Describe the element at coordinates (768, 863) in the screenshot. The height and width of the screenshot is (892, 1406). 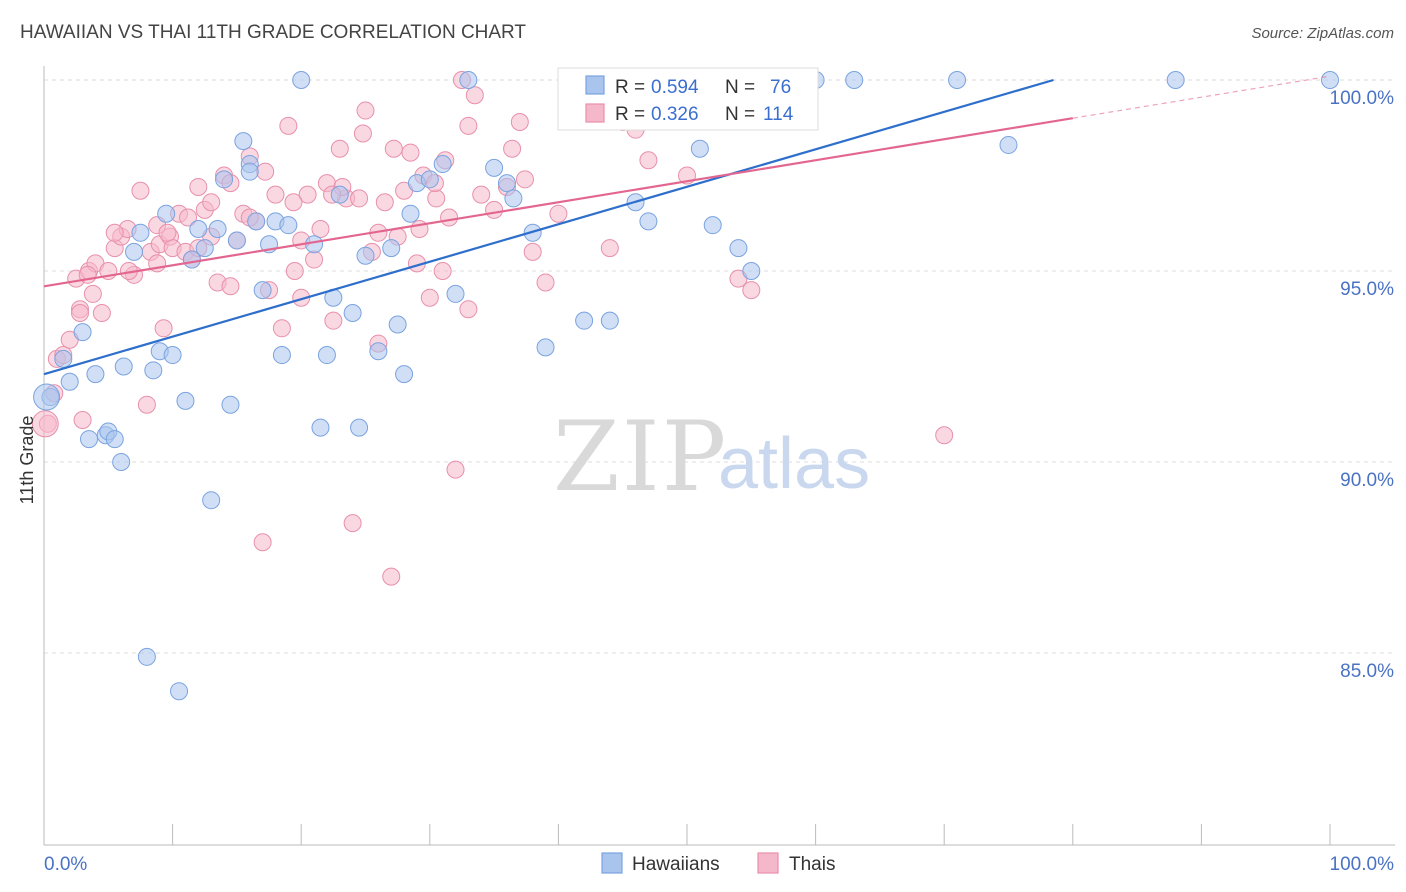
I see `bottom-legend-swatch-thais` at that location.